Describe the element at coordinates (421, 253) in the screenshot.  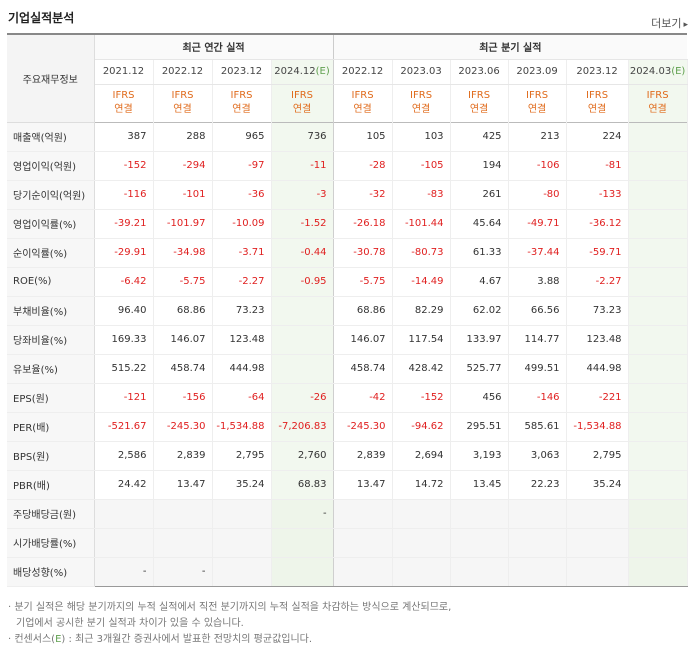
I see `table-cell: -80.73` at that location.